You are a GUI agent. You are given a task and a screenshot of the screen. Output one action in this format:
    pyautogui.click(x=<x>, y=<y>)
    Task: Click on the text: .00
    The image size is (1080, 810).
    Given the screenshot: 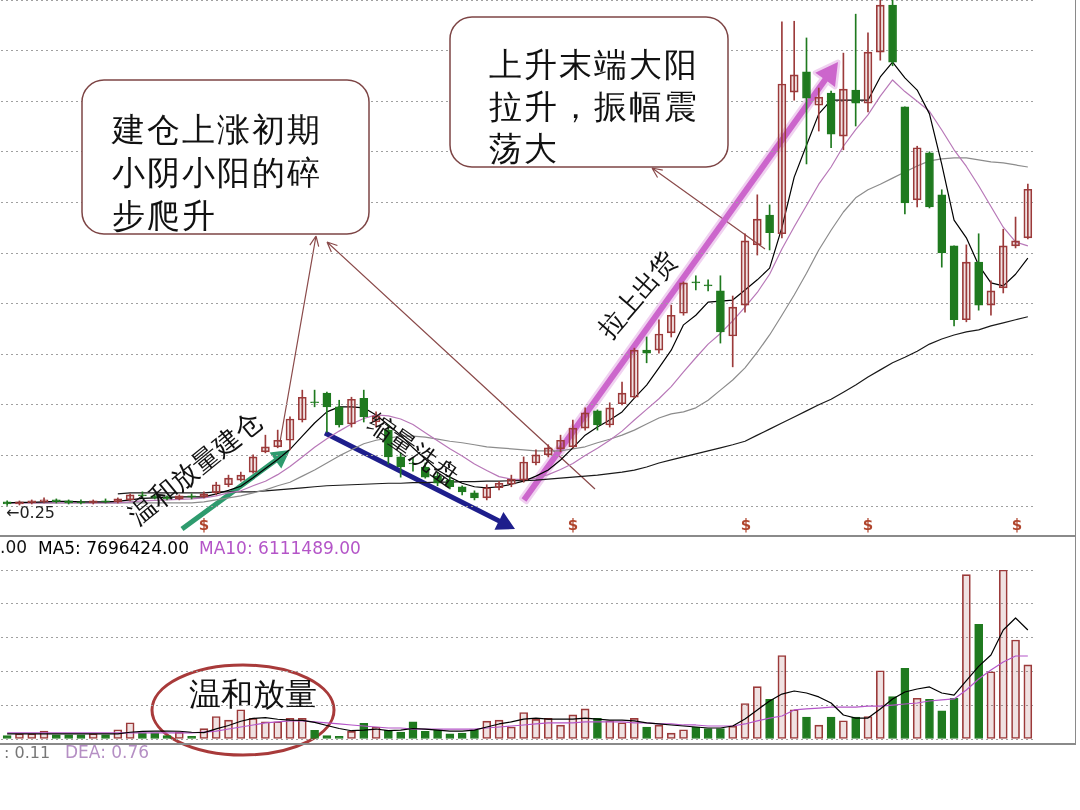 What is the action you would take?
    pyautogui.click(x=14, y=547)
    